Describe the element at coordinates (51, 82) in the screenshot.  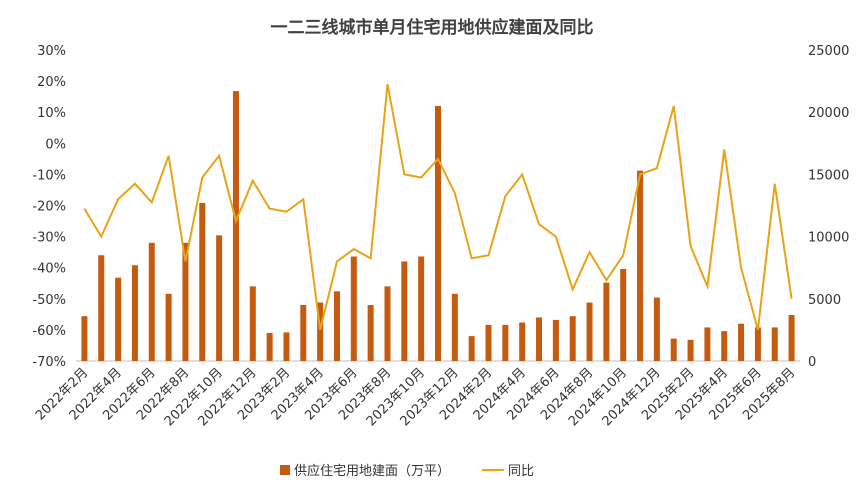
I see `y-tick-label: 20%` at that location.